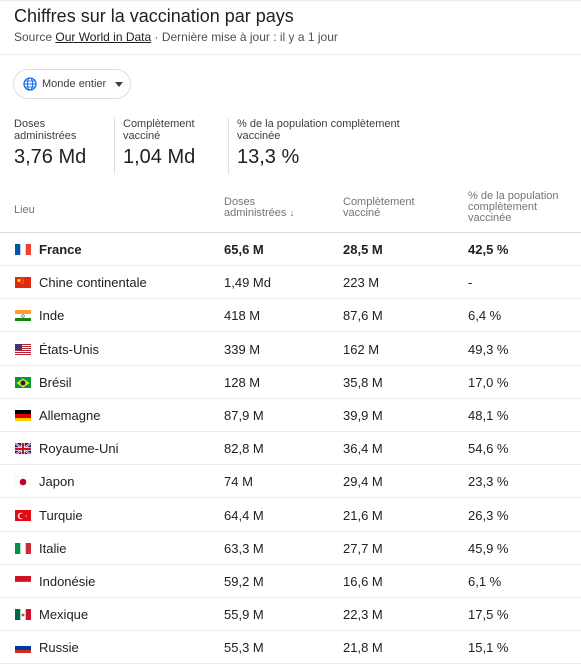 The image size is (581, 665). Describe the element at coordinates (30, 84) in the screenshot. I see `globe-icon` at that location.